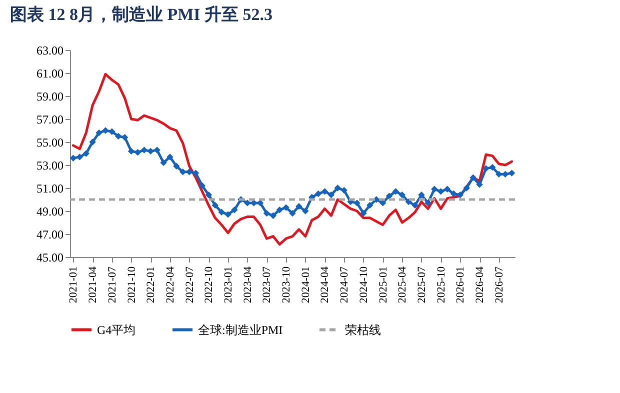  Describe the element at coordinates (50, 189) in the screenshot. I see `y-tick-label: 51.00` at that location.